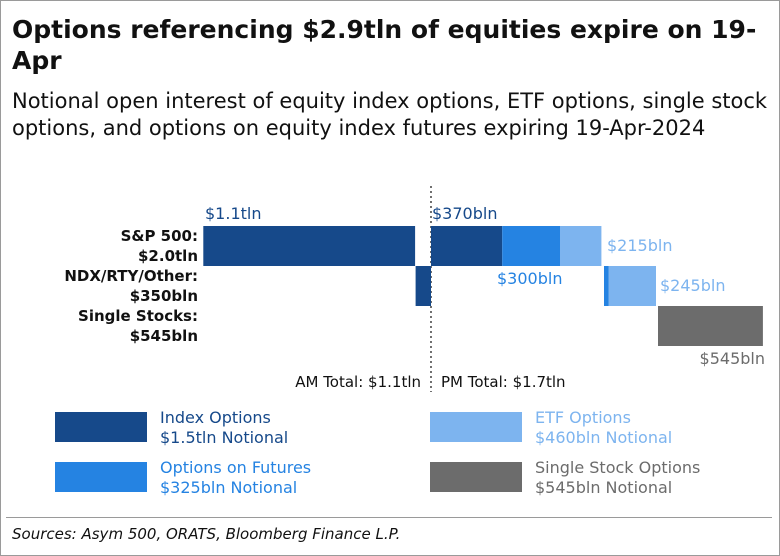 The image size is (780, 556). I want to click on data-label-4: $245bln, so click(692, 285).